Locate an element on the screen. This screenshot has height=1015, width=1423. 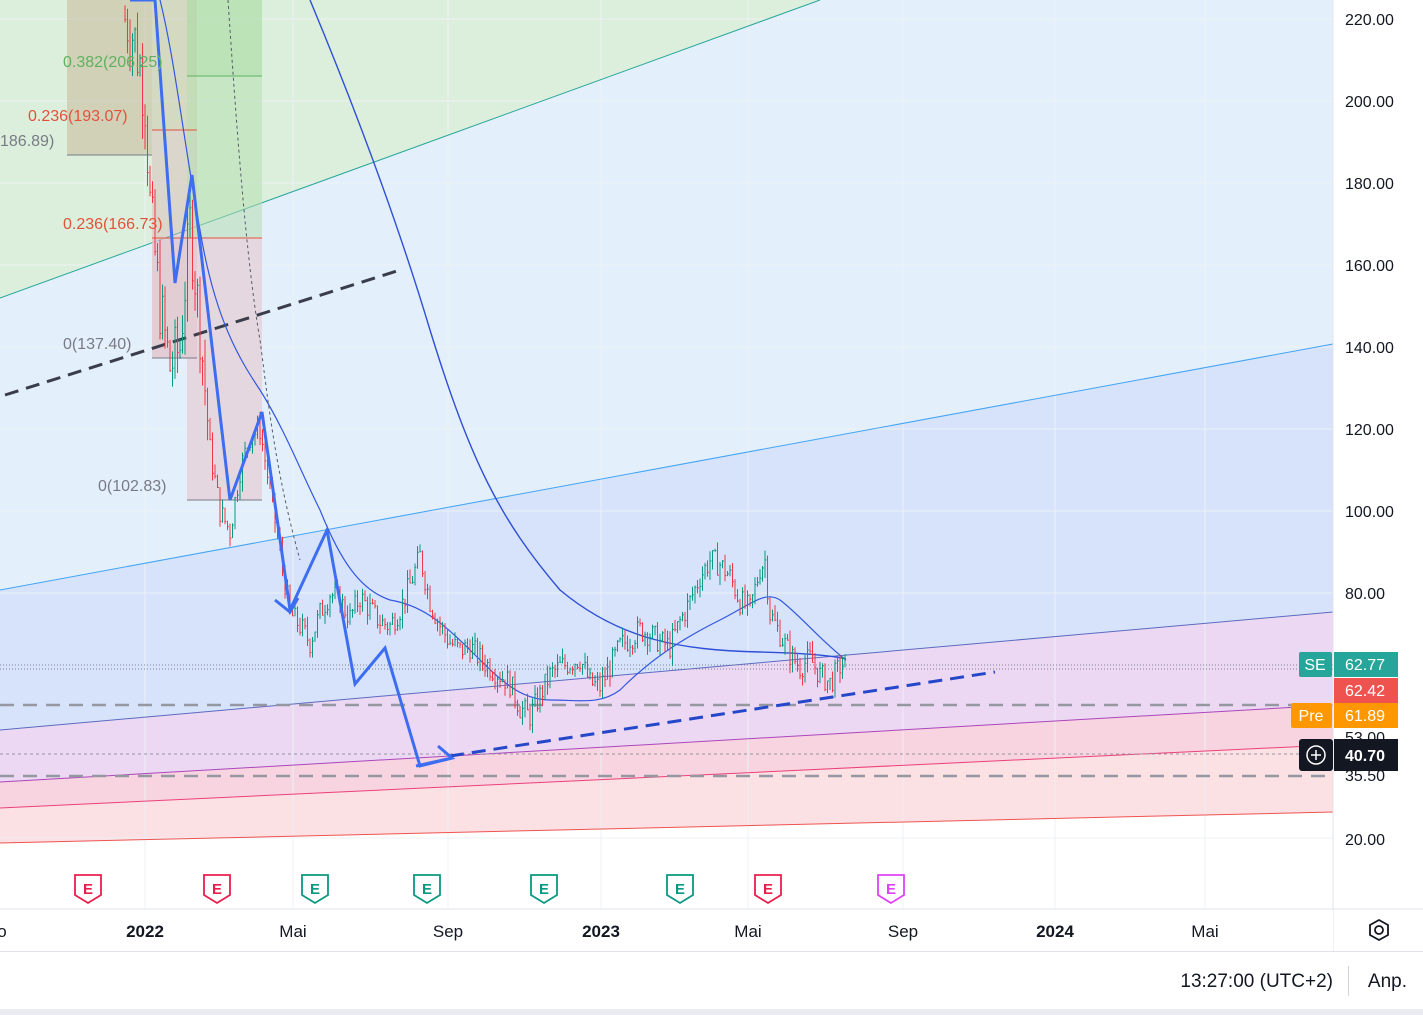
x-tick: 2024 is located at coordinates (1055, 931).